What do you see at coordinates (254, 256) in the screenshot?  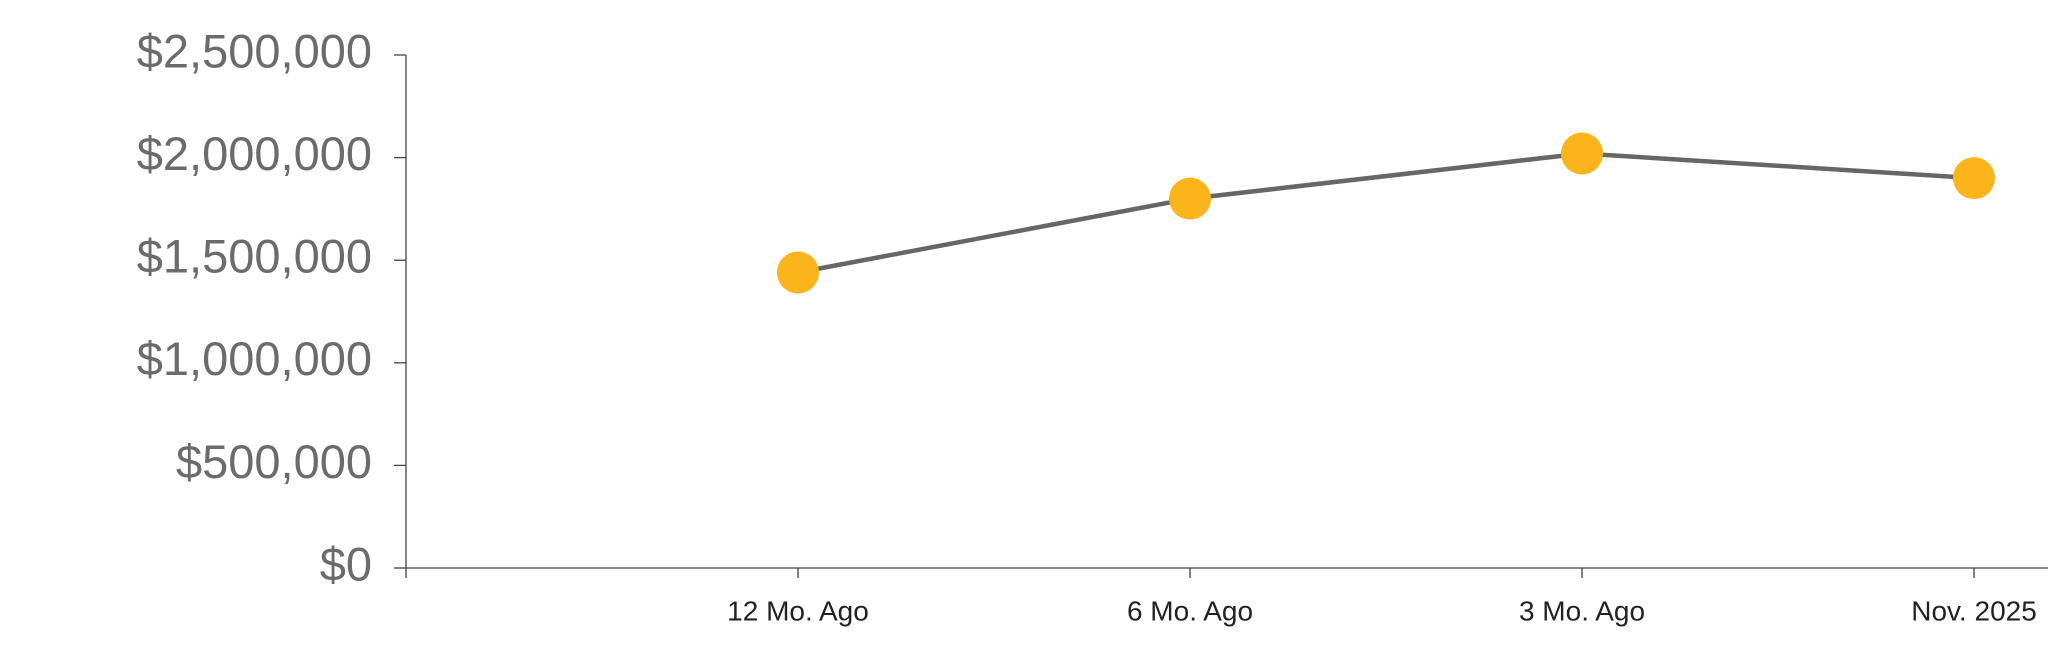 I see `y-tick-label: $1,500,000` at bounding box center [254, 256].